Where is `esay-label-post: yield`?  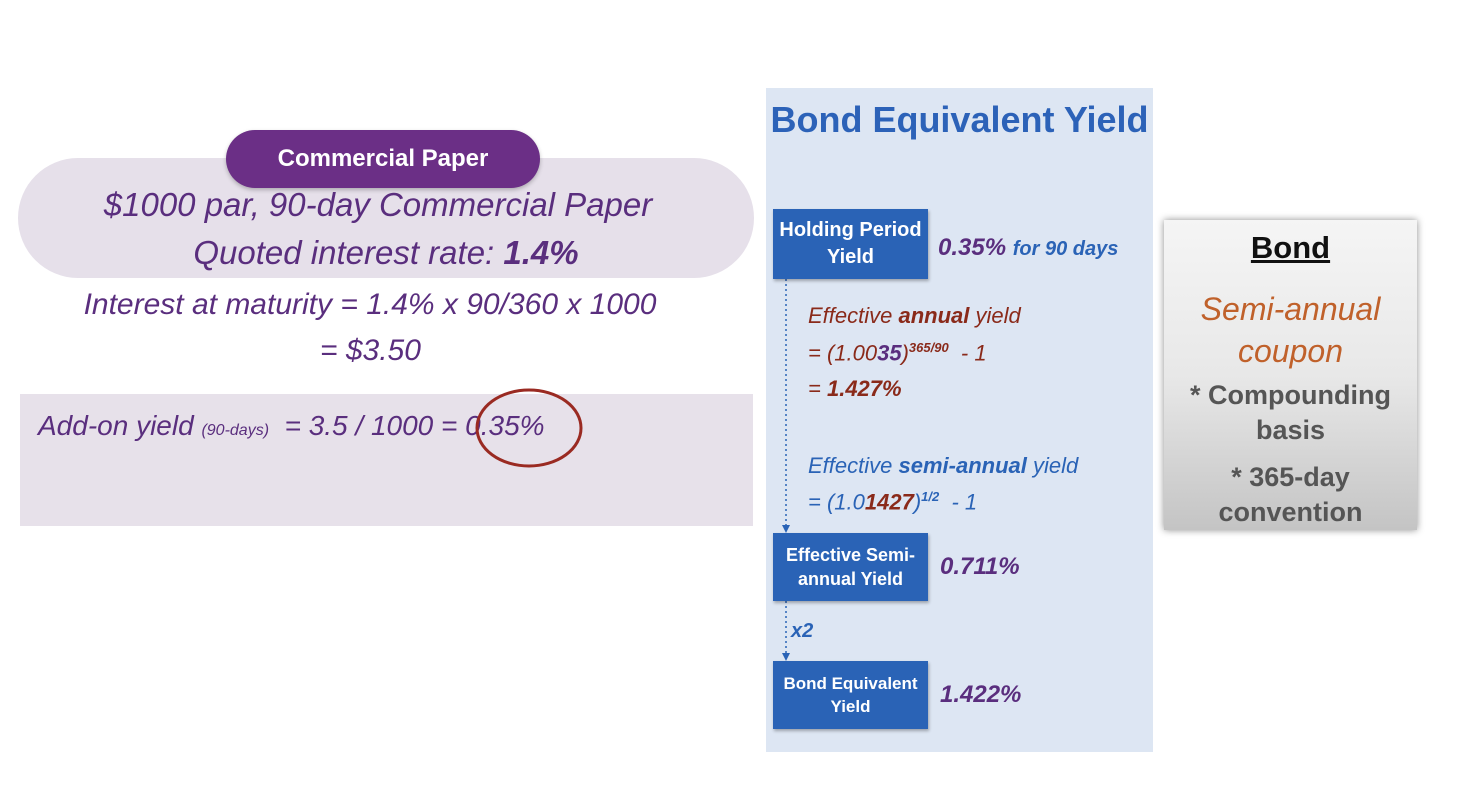
esay-label-post: yield is located at coordinates (1052, 465).